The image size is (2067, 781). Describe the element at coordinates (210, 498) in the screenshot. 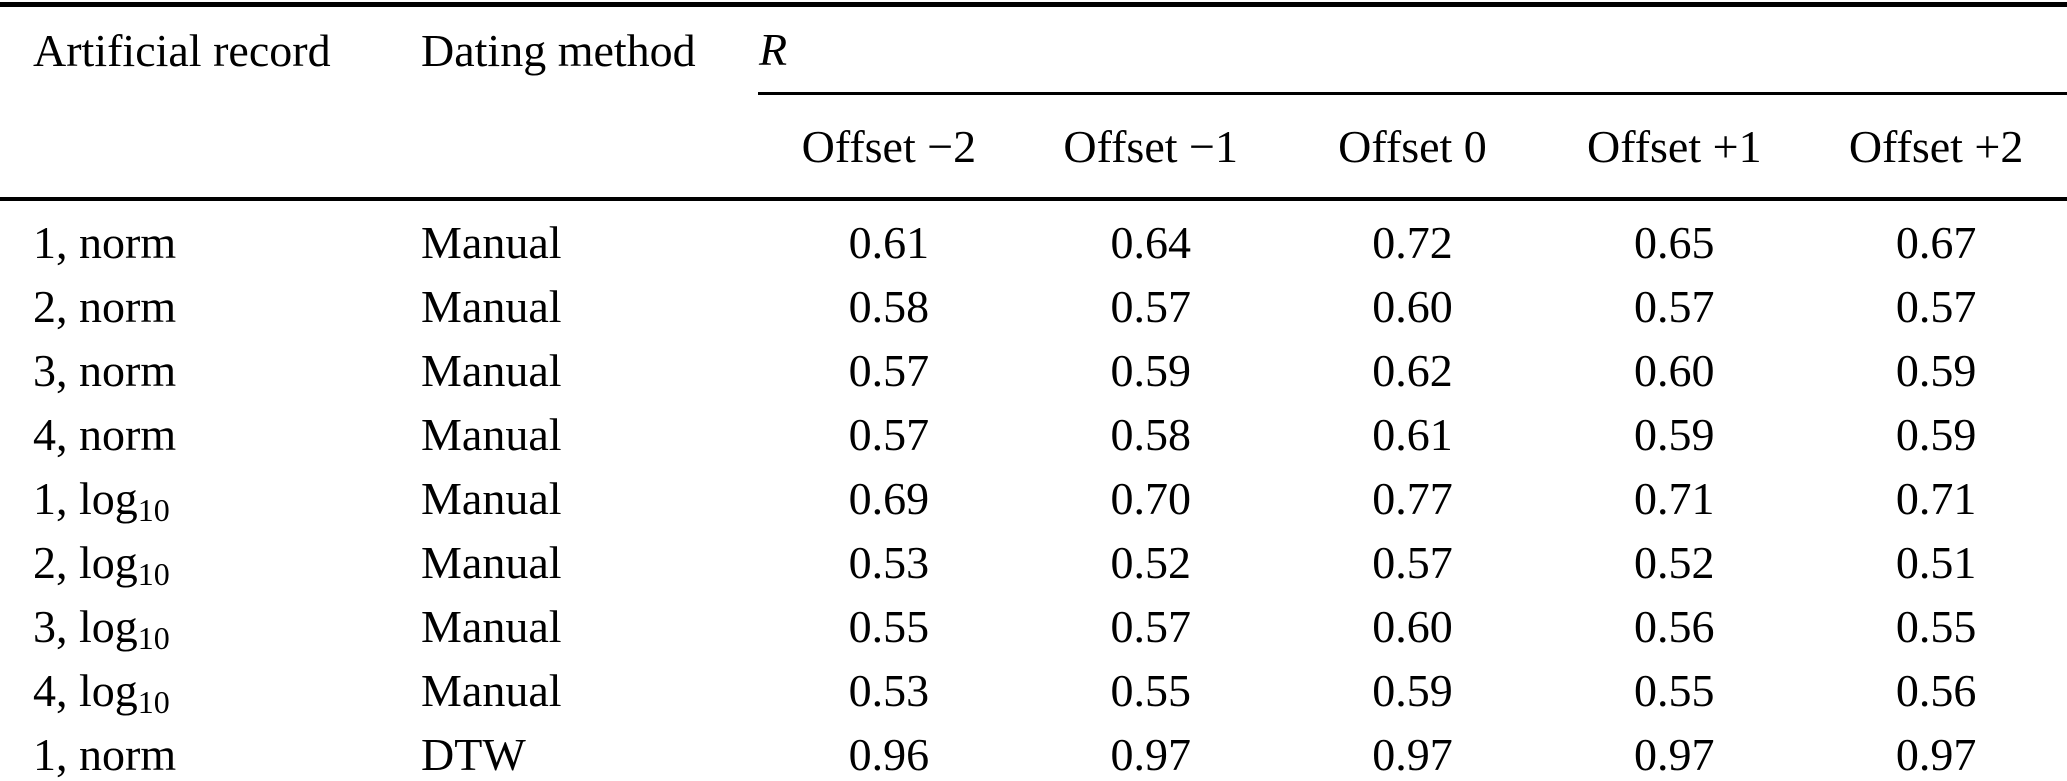

I see `record-cell: 1, log10` at that location.